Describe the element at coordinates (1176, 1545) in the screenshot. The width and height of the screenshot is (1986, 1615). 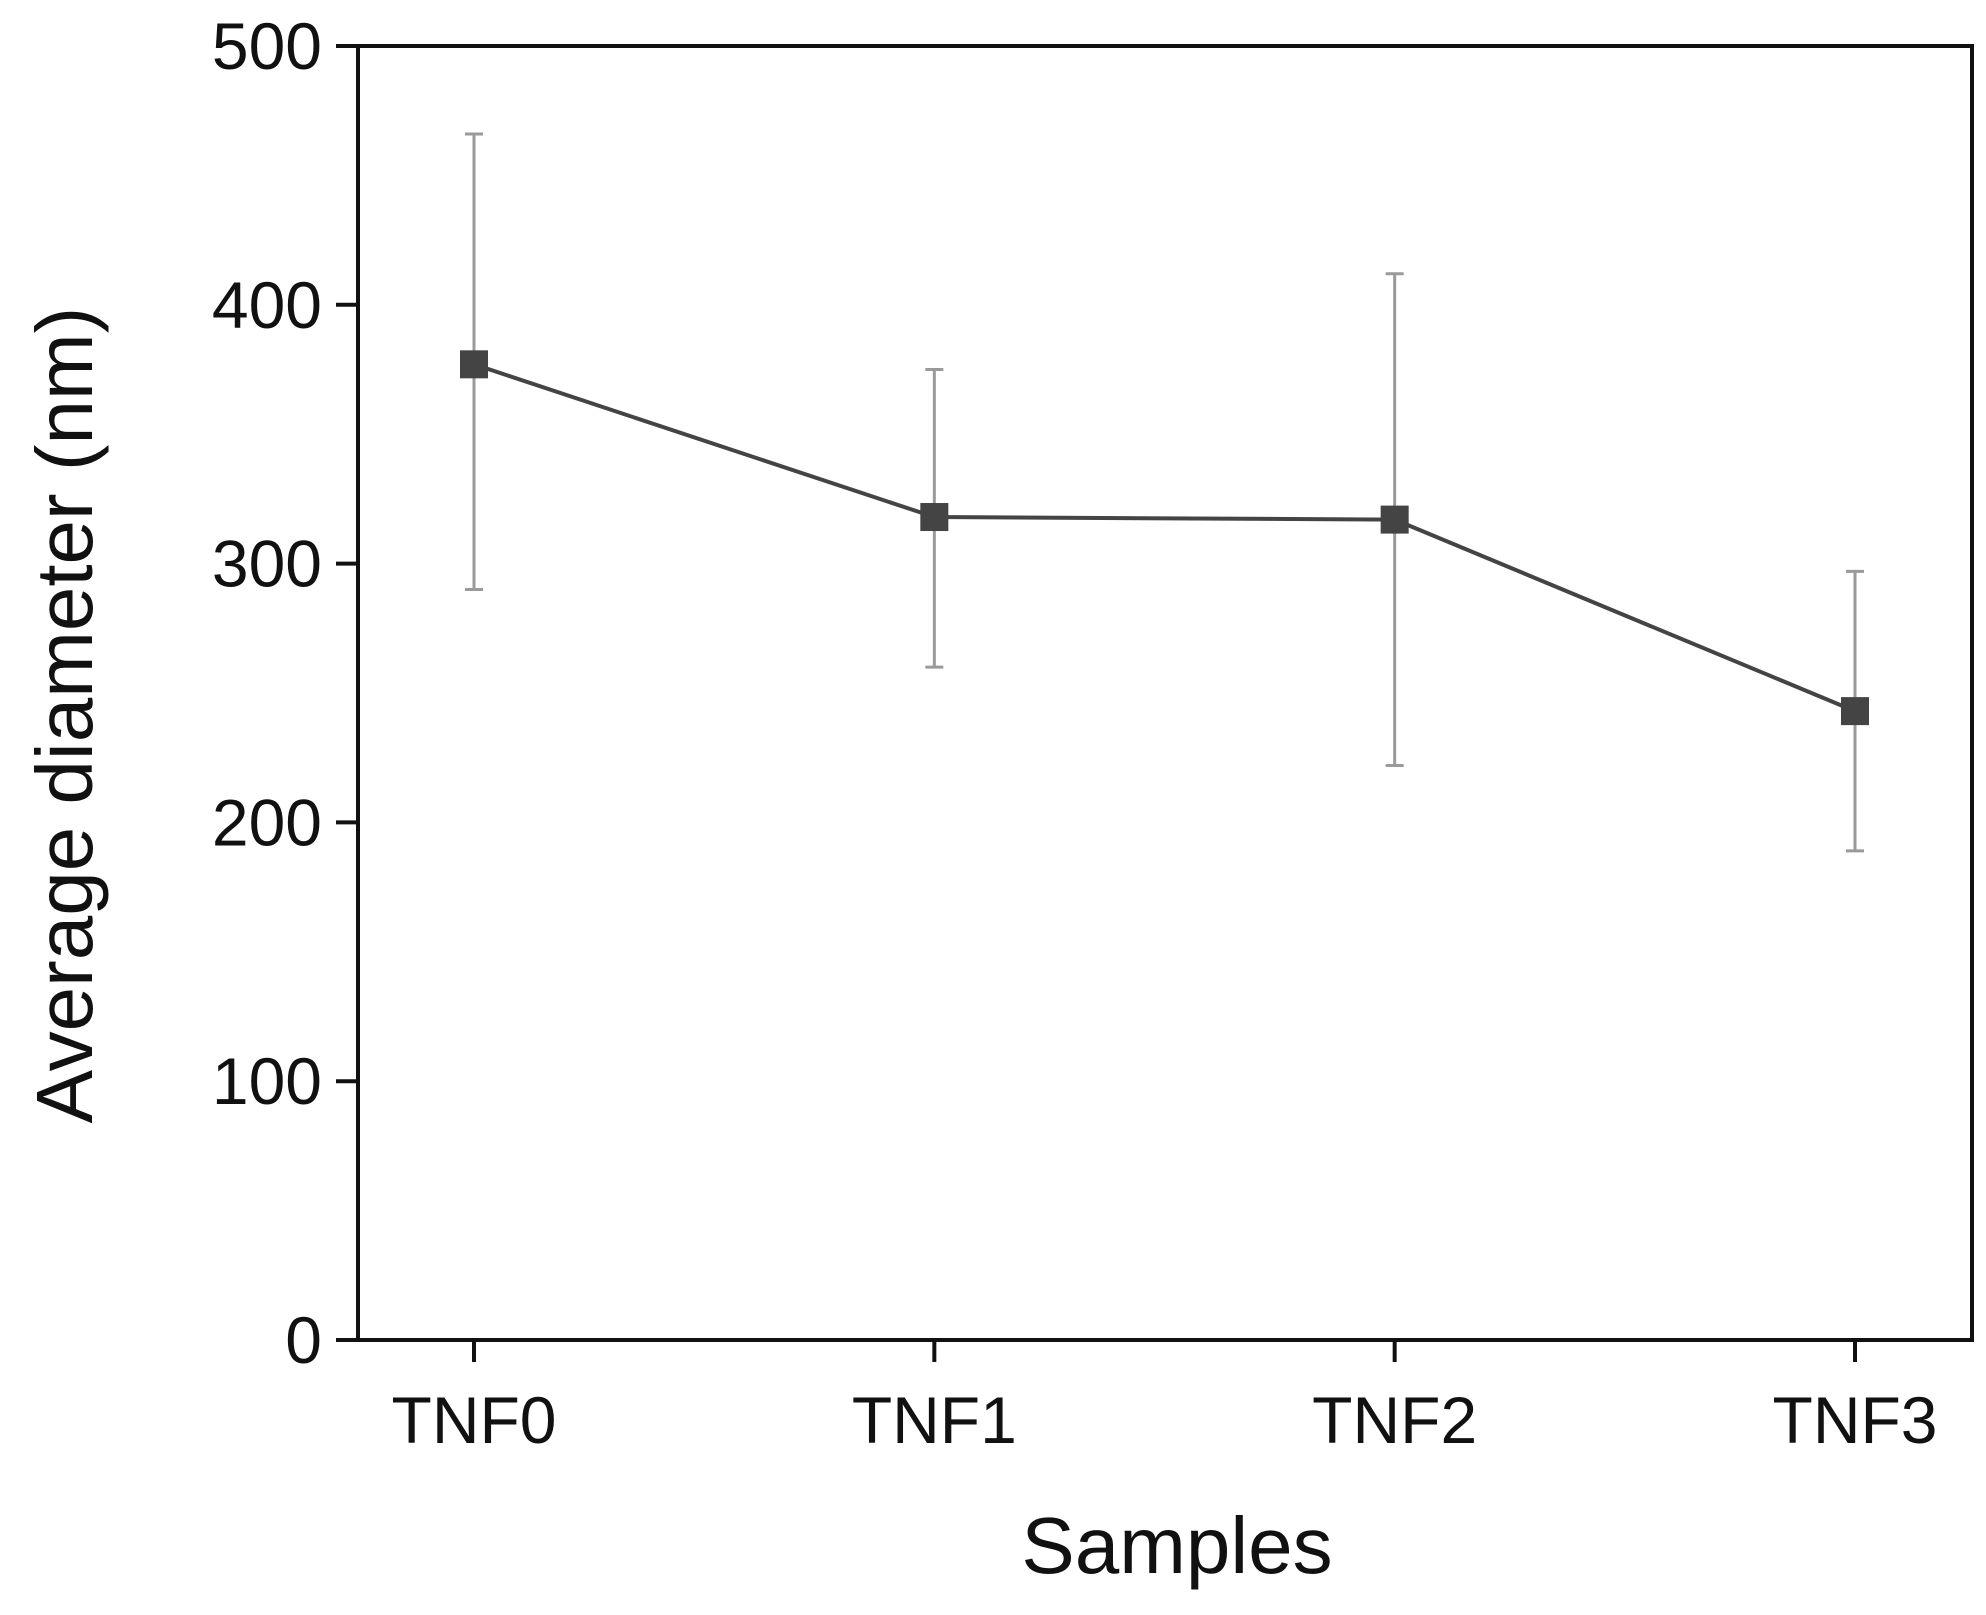
I see `x-axis-title: Samples` at that location.